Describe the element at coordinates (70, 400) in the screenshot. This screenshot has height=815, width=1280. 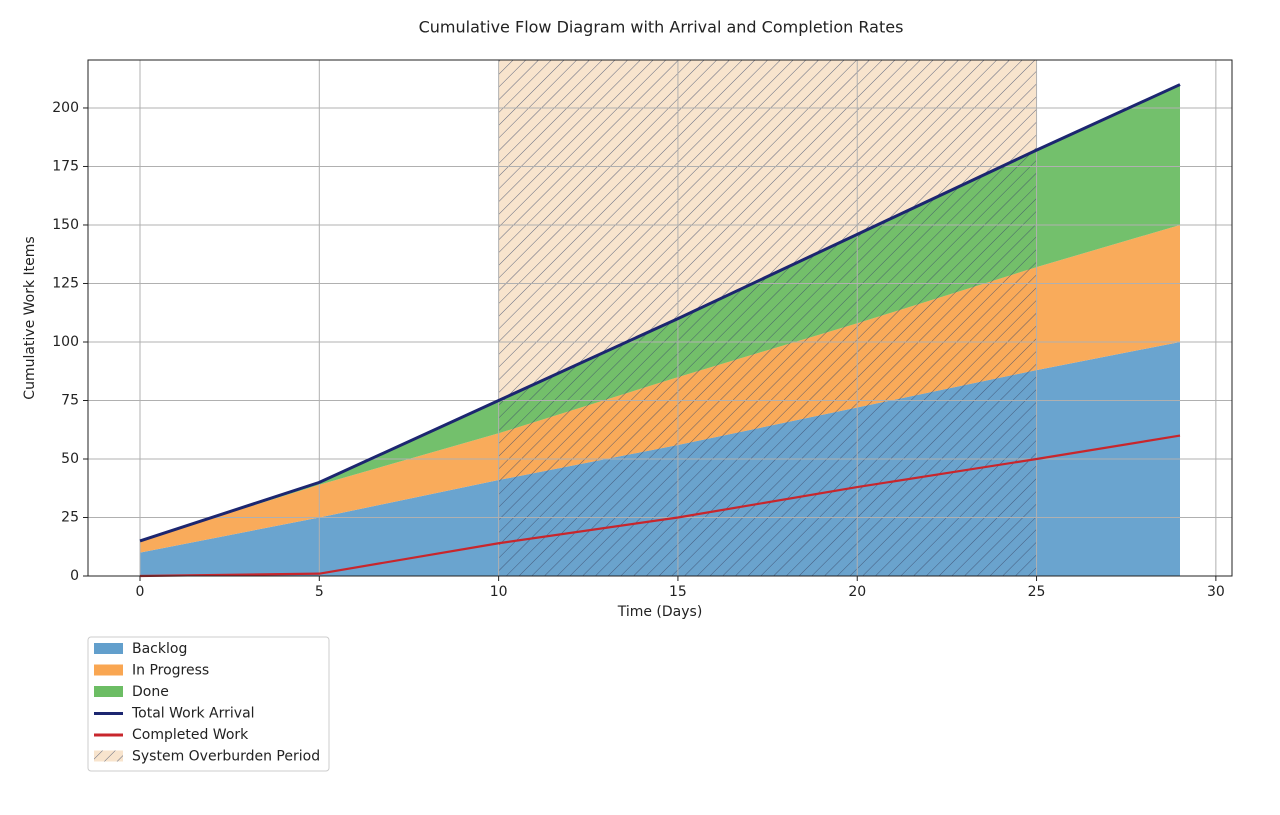
I see `y-tick-label: 75` at that location.